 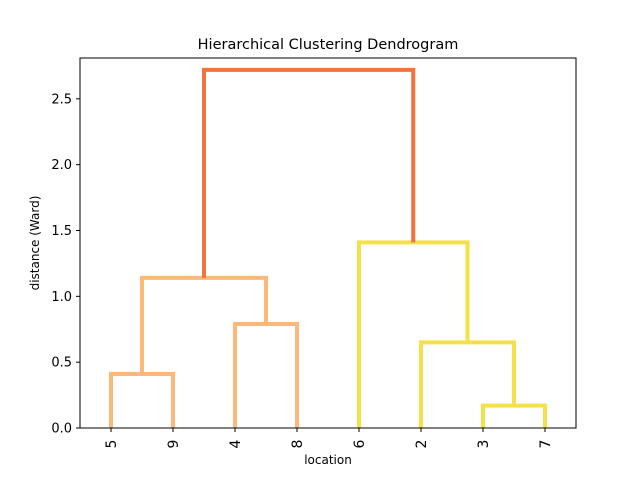 What do you see at coordinates (413, 334) in the screenshot?
I see `merge-link-F` at bounding box center [413, 334].